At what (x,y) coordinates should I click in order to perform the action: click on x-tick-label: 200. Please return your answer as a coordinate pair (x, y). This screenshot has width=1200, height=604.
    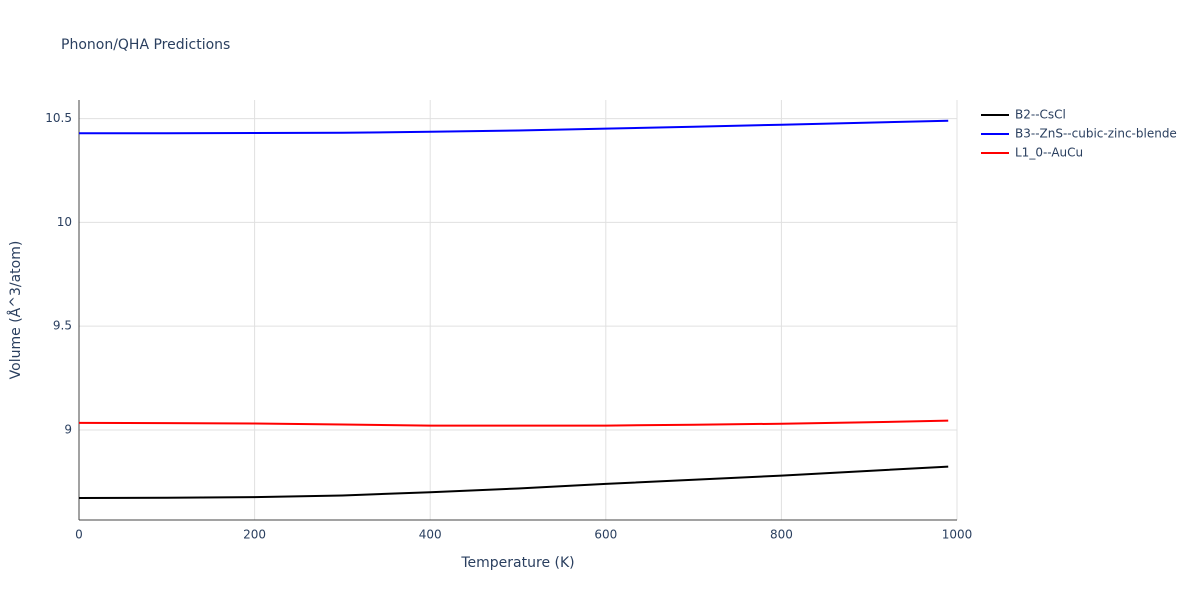
    Looking at the image, I should click on (254, 535).